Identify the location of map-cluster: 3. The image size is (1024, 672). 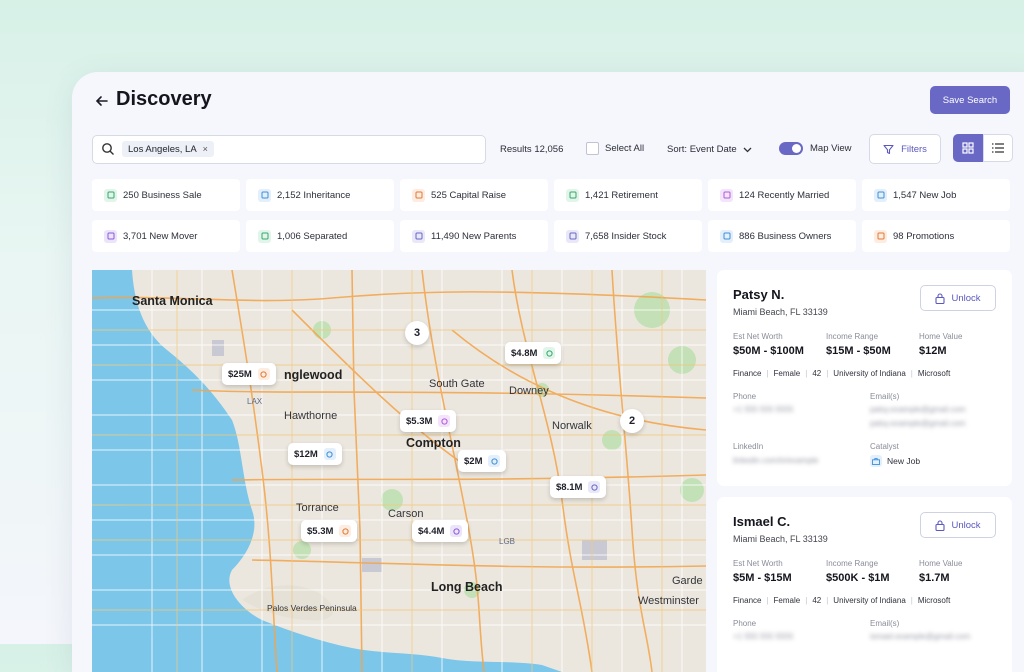
(417, 333).